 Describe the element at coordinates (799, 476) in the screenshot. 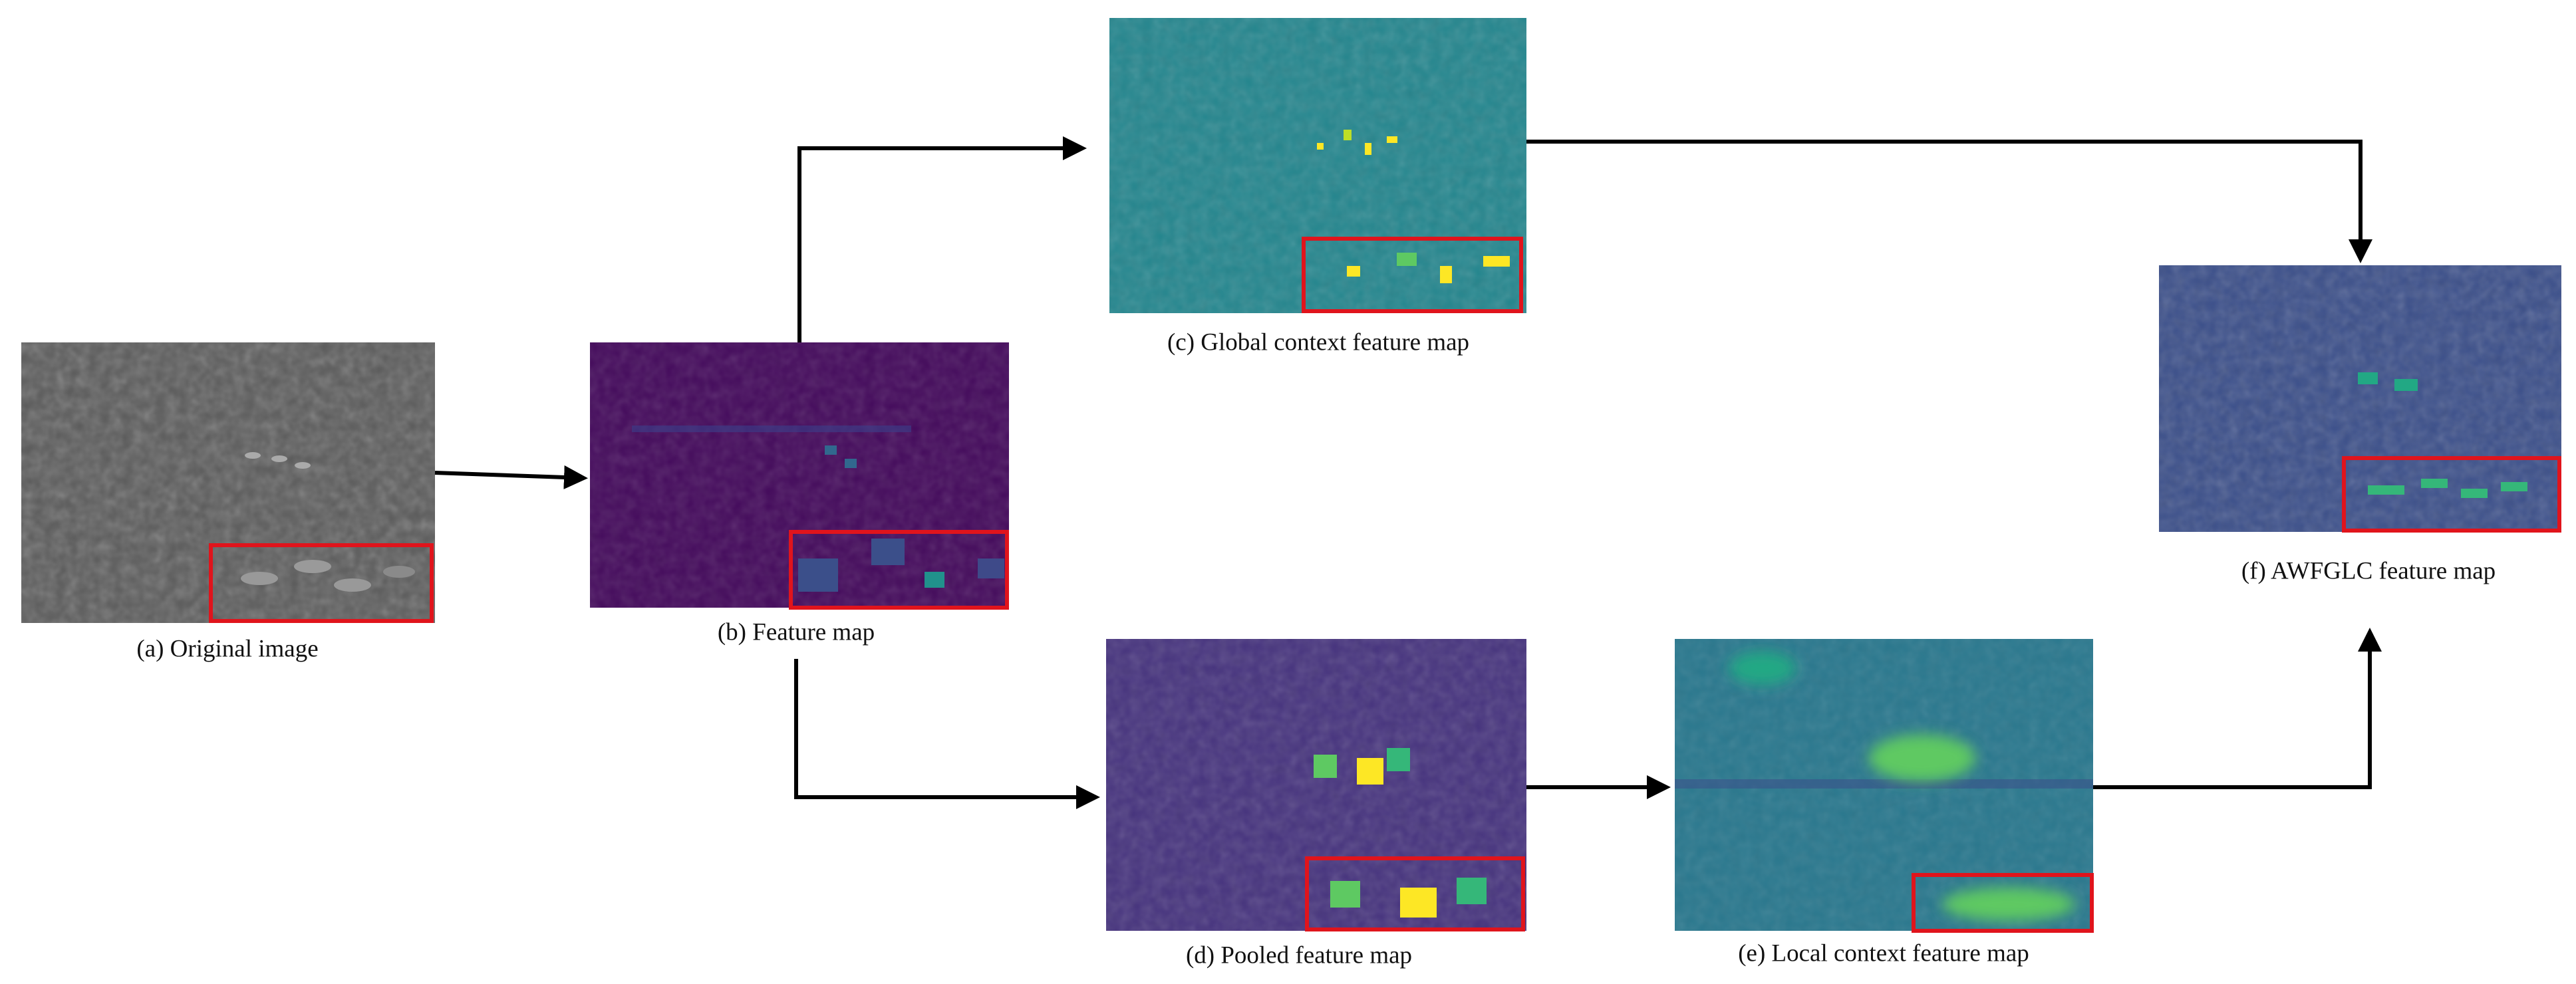

I see `feature-map` at that location.